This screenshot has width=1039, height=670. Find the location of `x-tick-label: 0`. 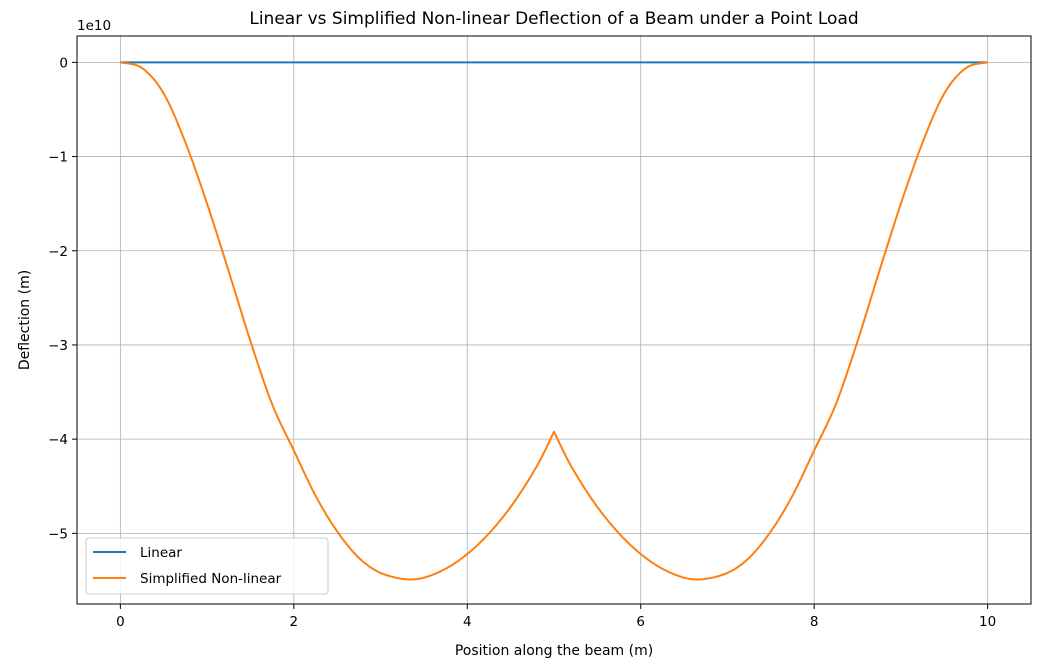

x-tick-label: 0 is located at coordinates (120, 622).